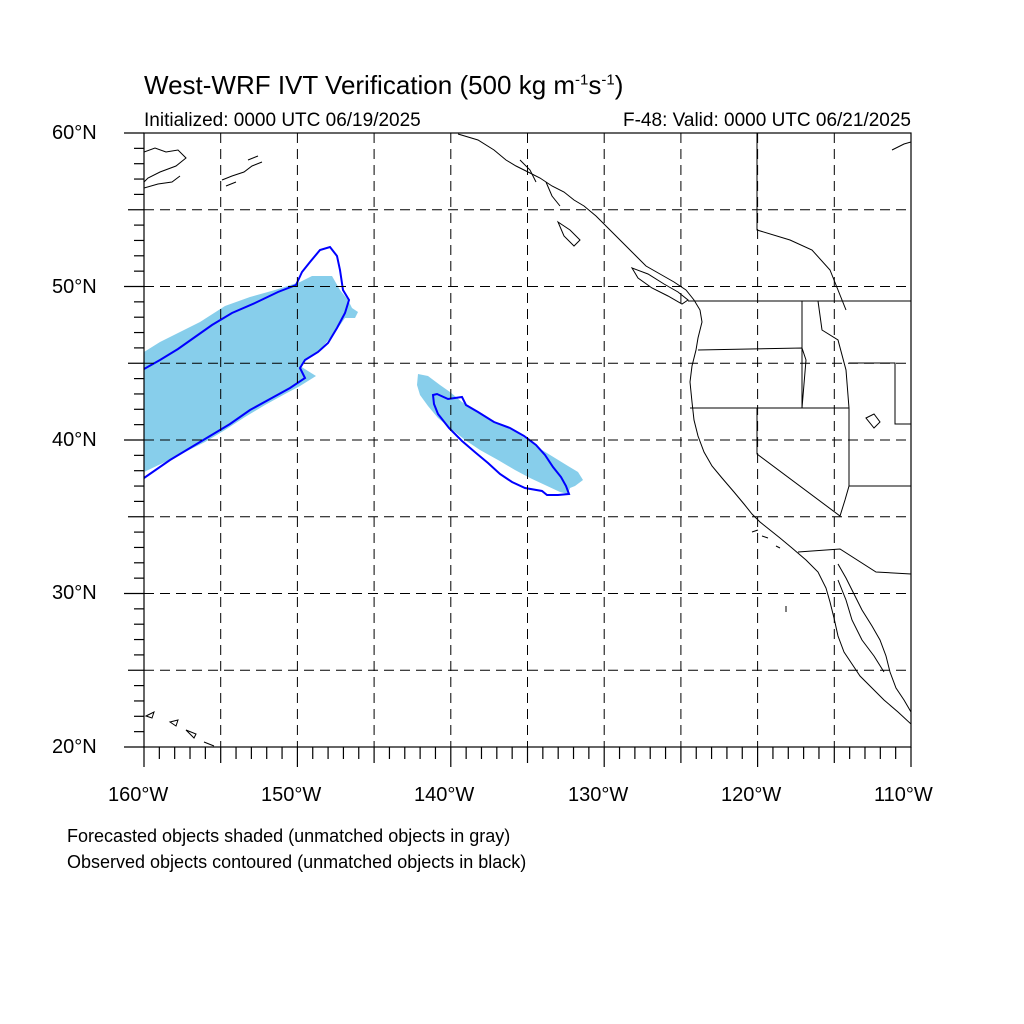 The width and height of the screenshot is (1024, 1024). I want to click on washington-oregon-border, so click(752, 378).